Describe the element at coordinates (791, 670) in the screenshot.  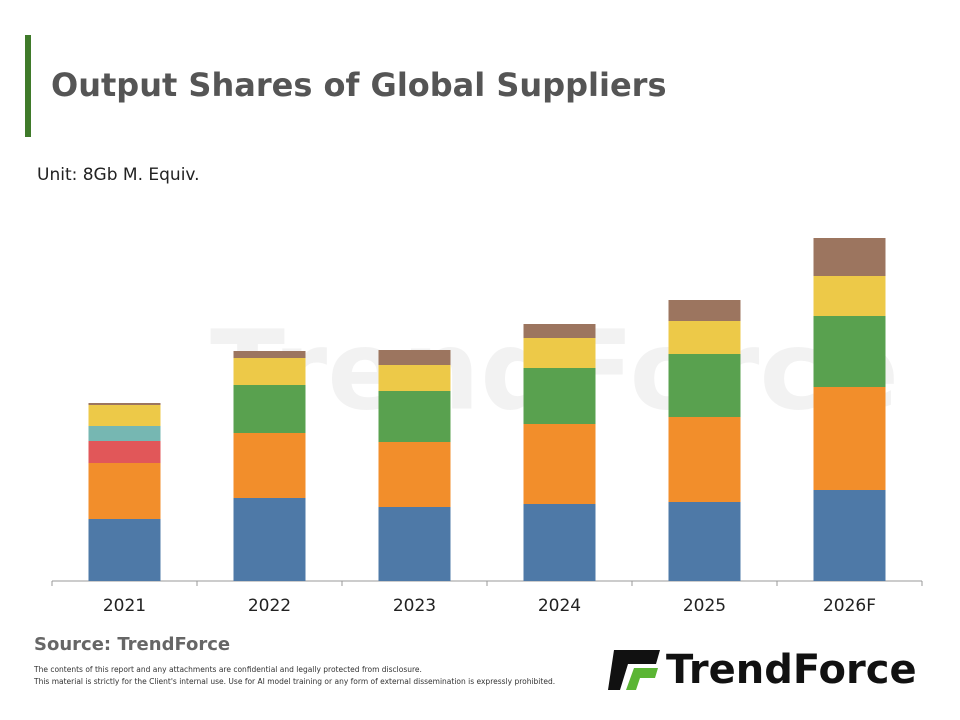
I see `logo-text: TrendForce` at that location.